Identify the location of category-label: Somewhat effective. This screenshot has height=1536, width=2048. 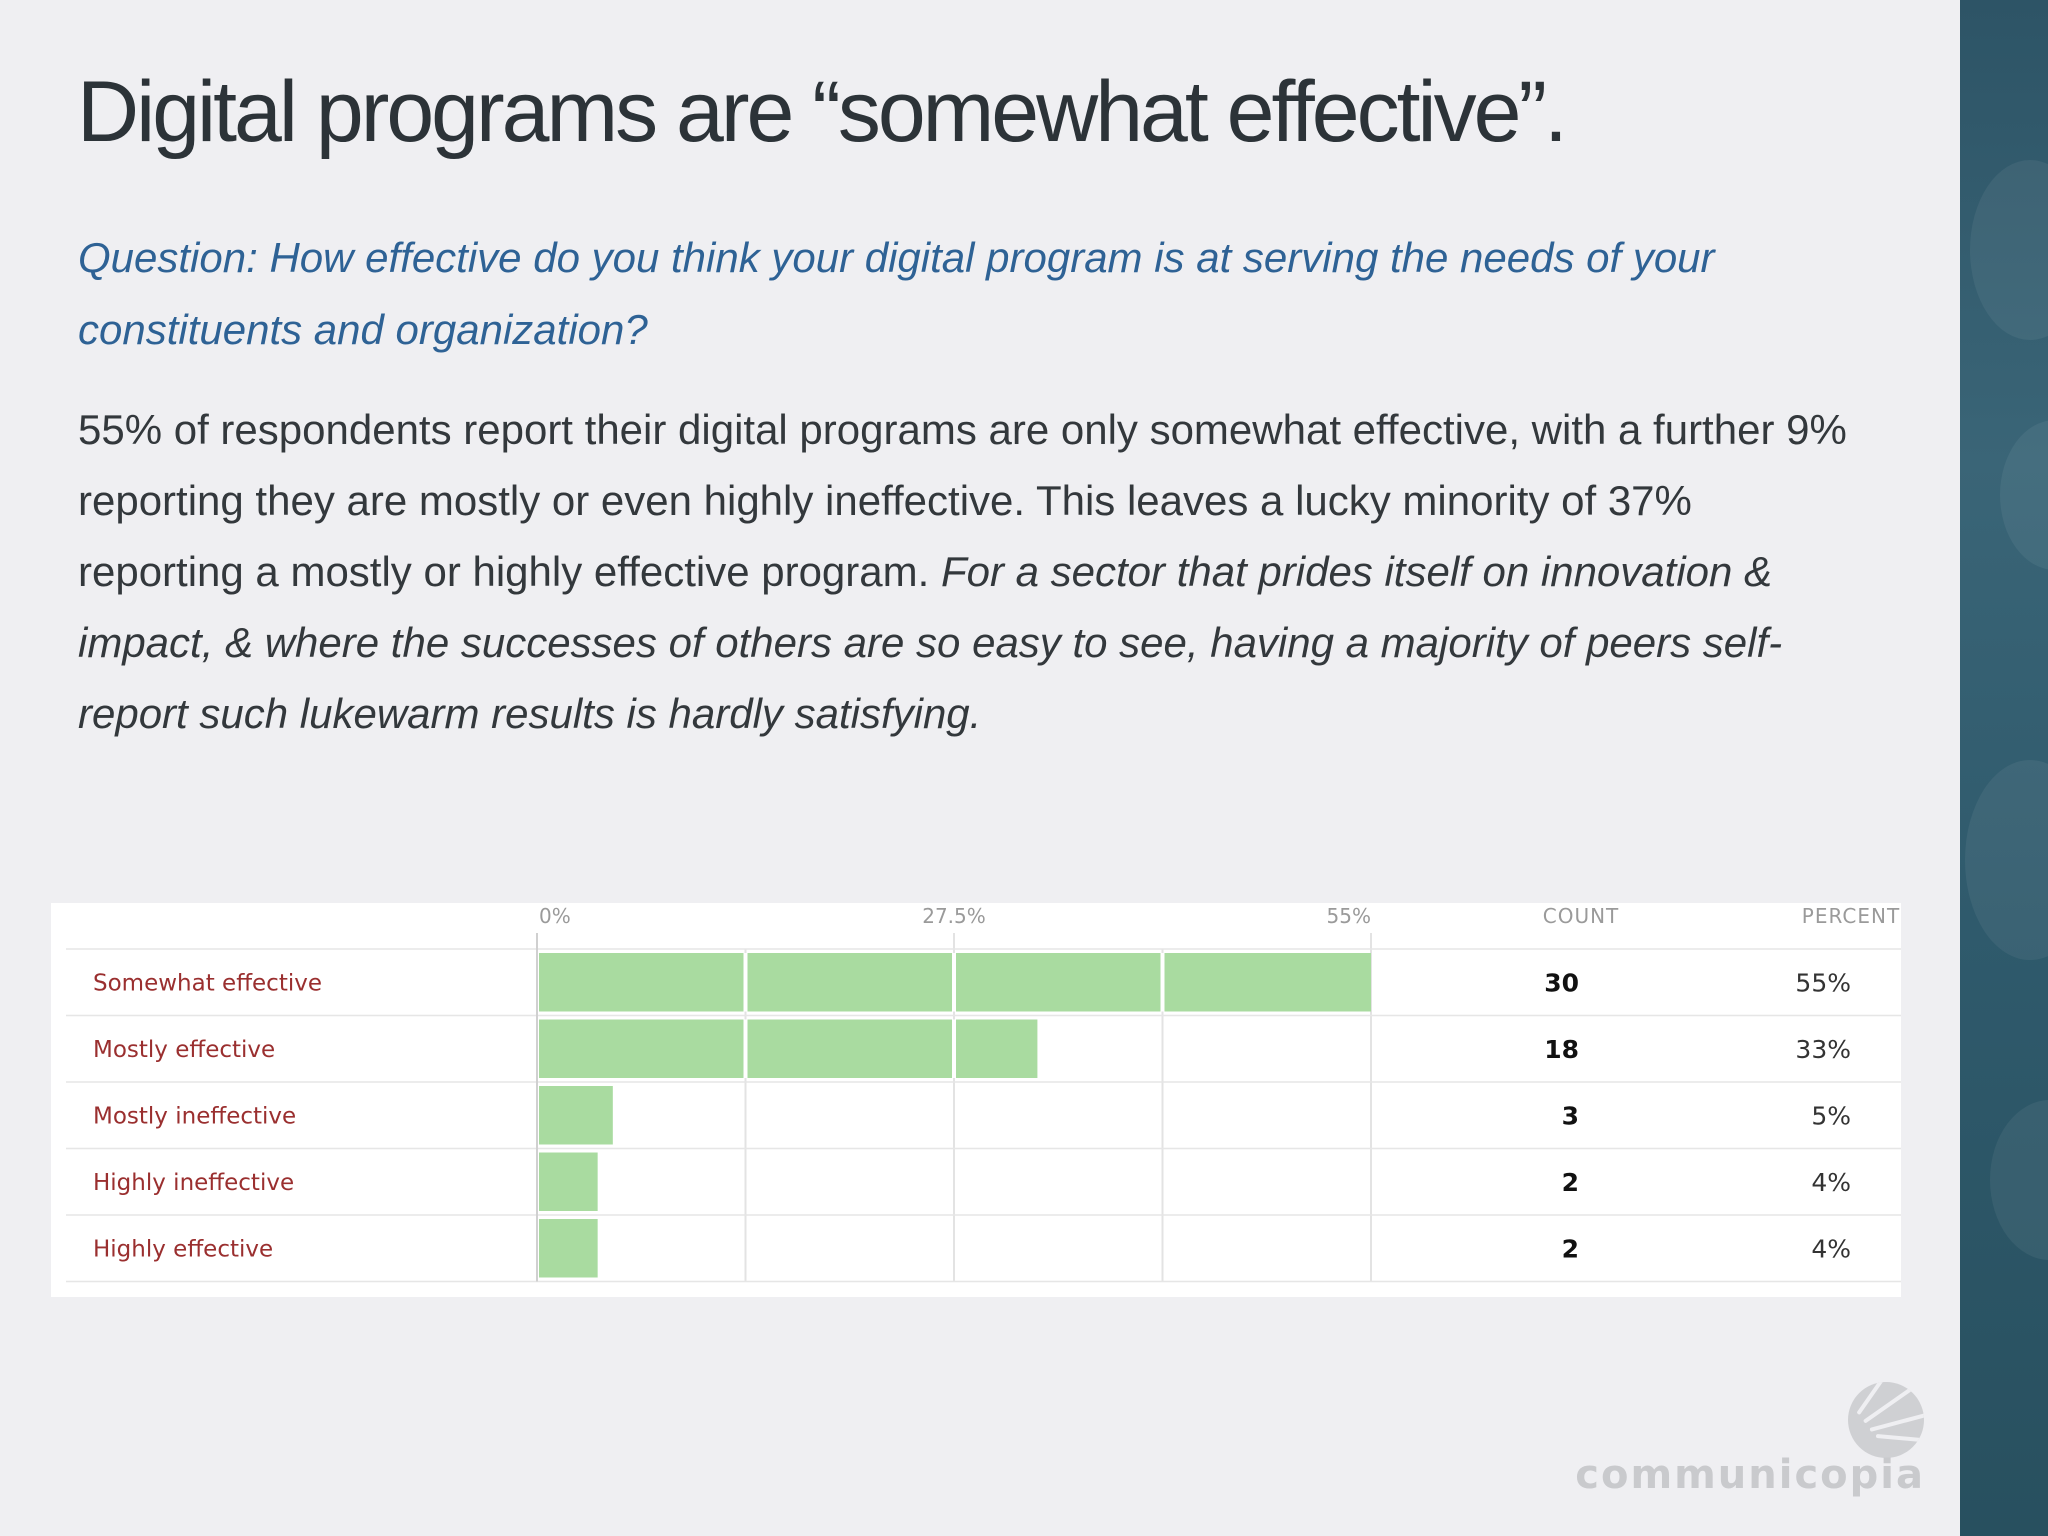
(207, 983).